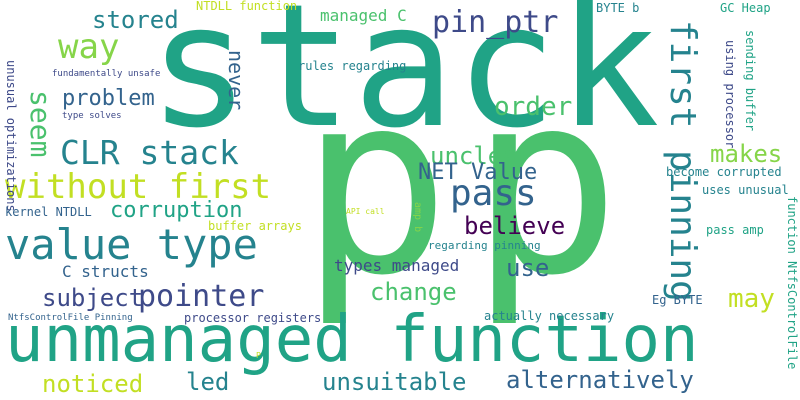  I want to click on word-buffer-arrays: buffer arrays, so click(255, 226).